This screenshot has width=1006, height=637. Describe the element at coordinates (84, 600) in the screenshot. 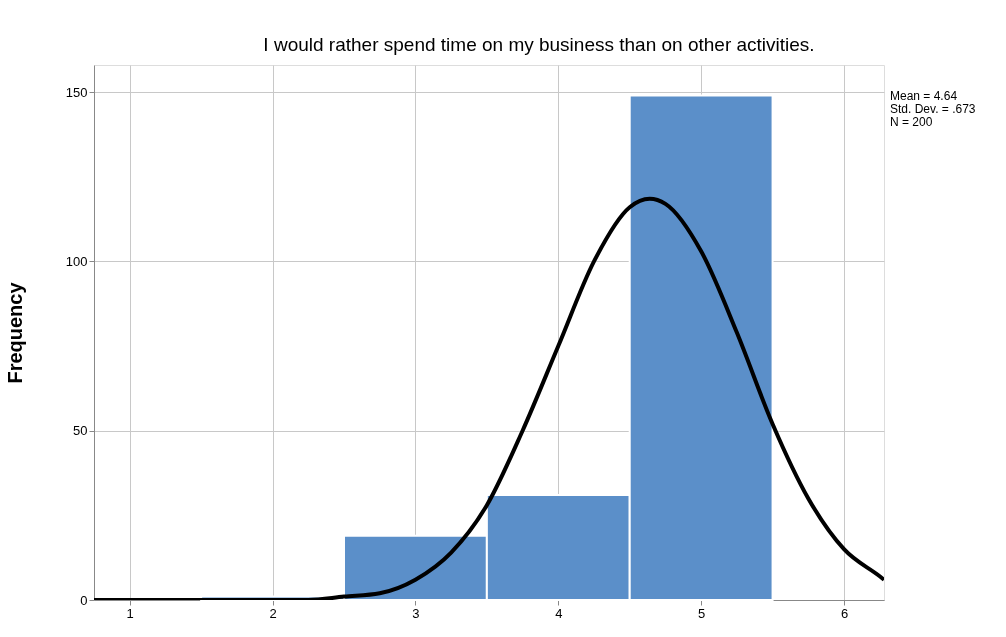

I see `y-tick-label: 0` at that location.